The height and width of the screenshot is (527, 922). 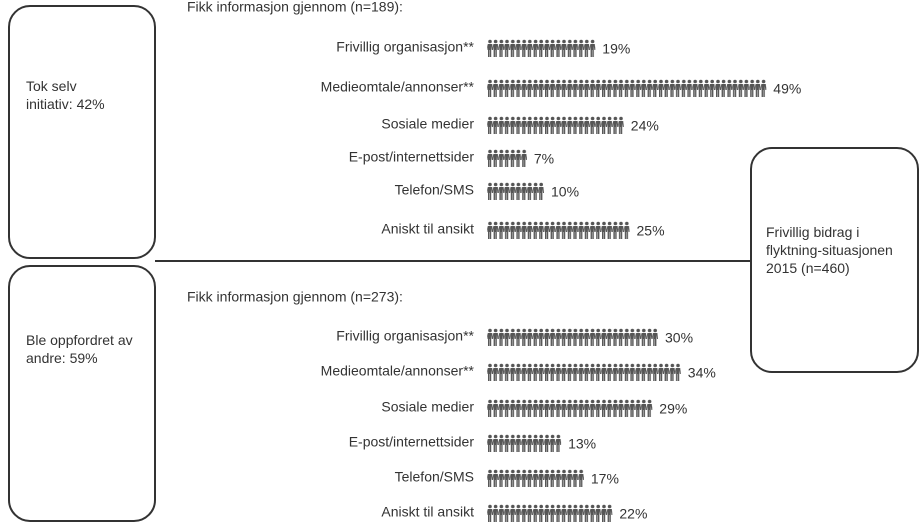 I want to click on box: Ble oppfordret av andre: 59%, so click(x=82, y=393).